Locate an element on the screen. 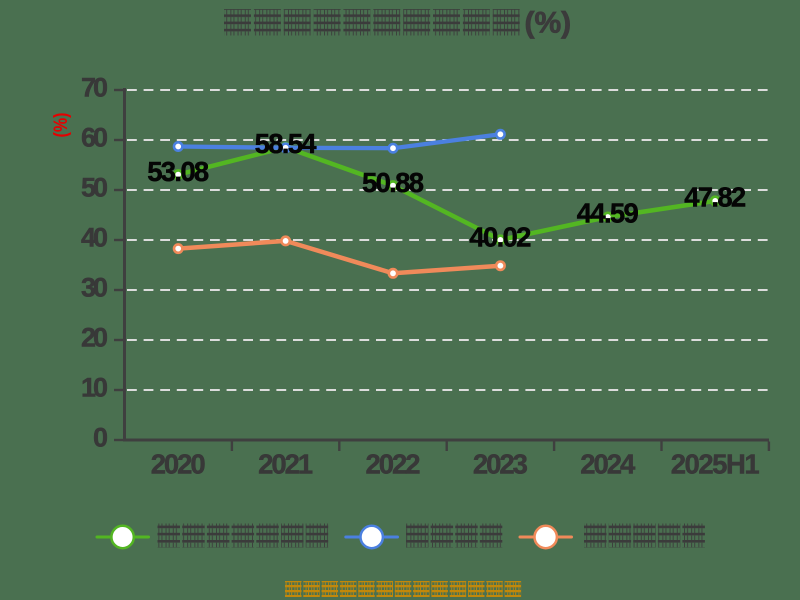  svg-text: 2020 is located at coordinates (178, 464).